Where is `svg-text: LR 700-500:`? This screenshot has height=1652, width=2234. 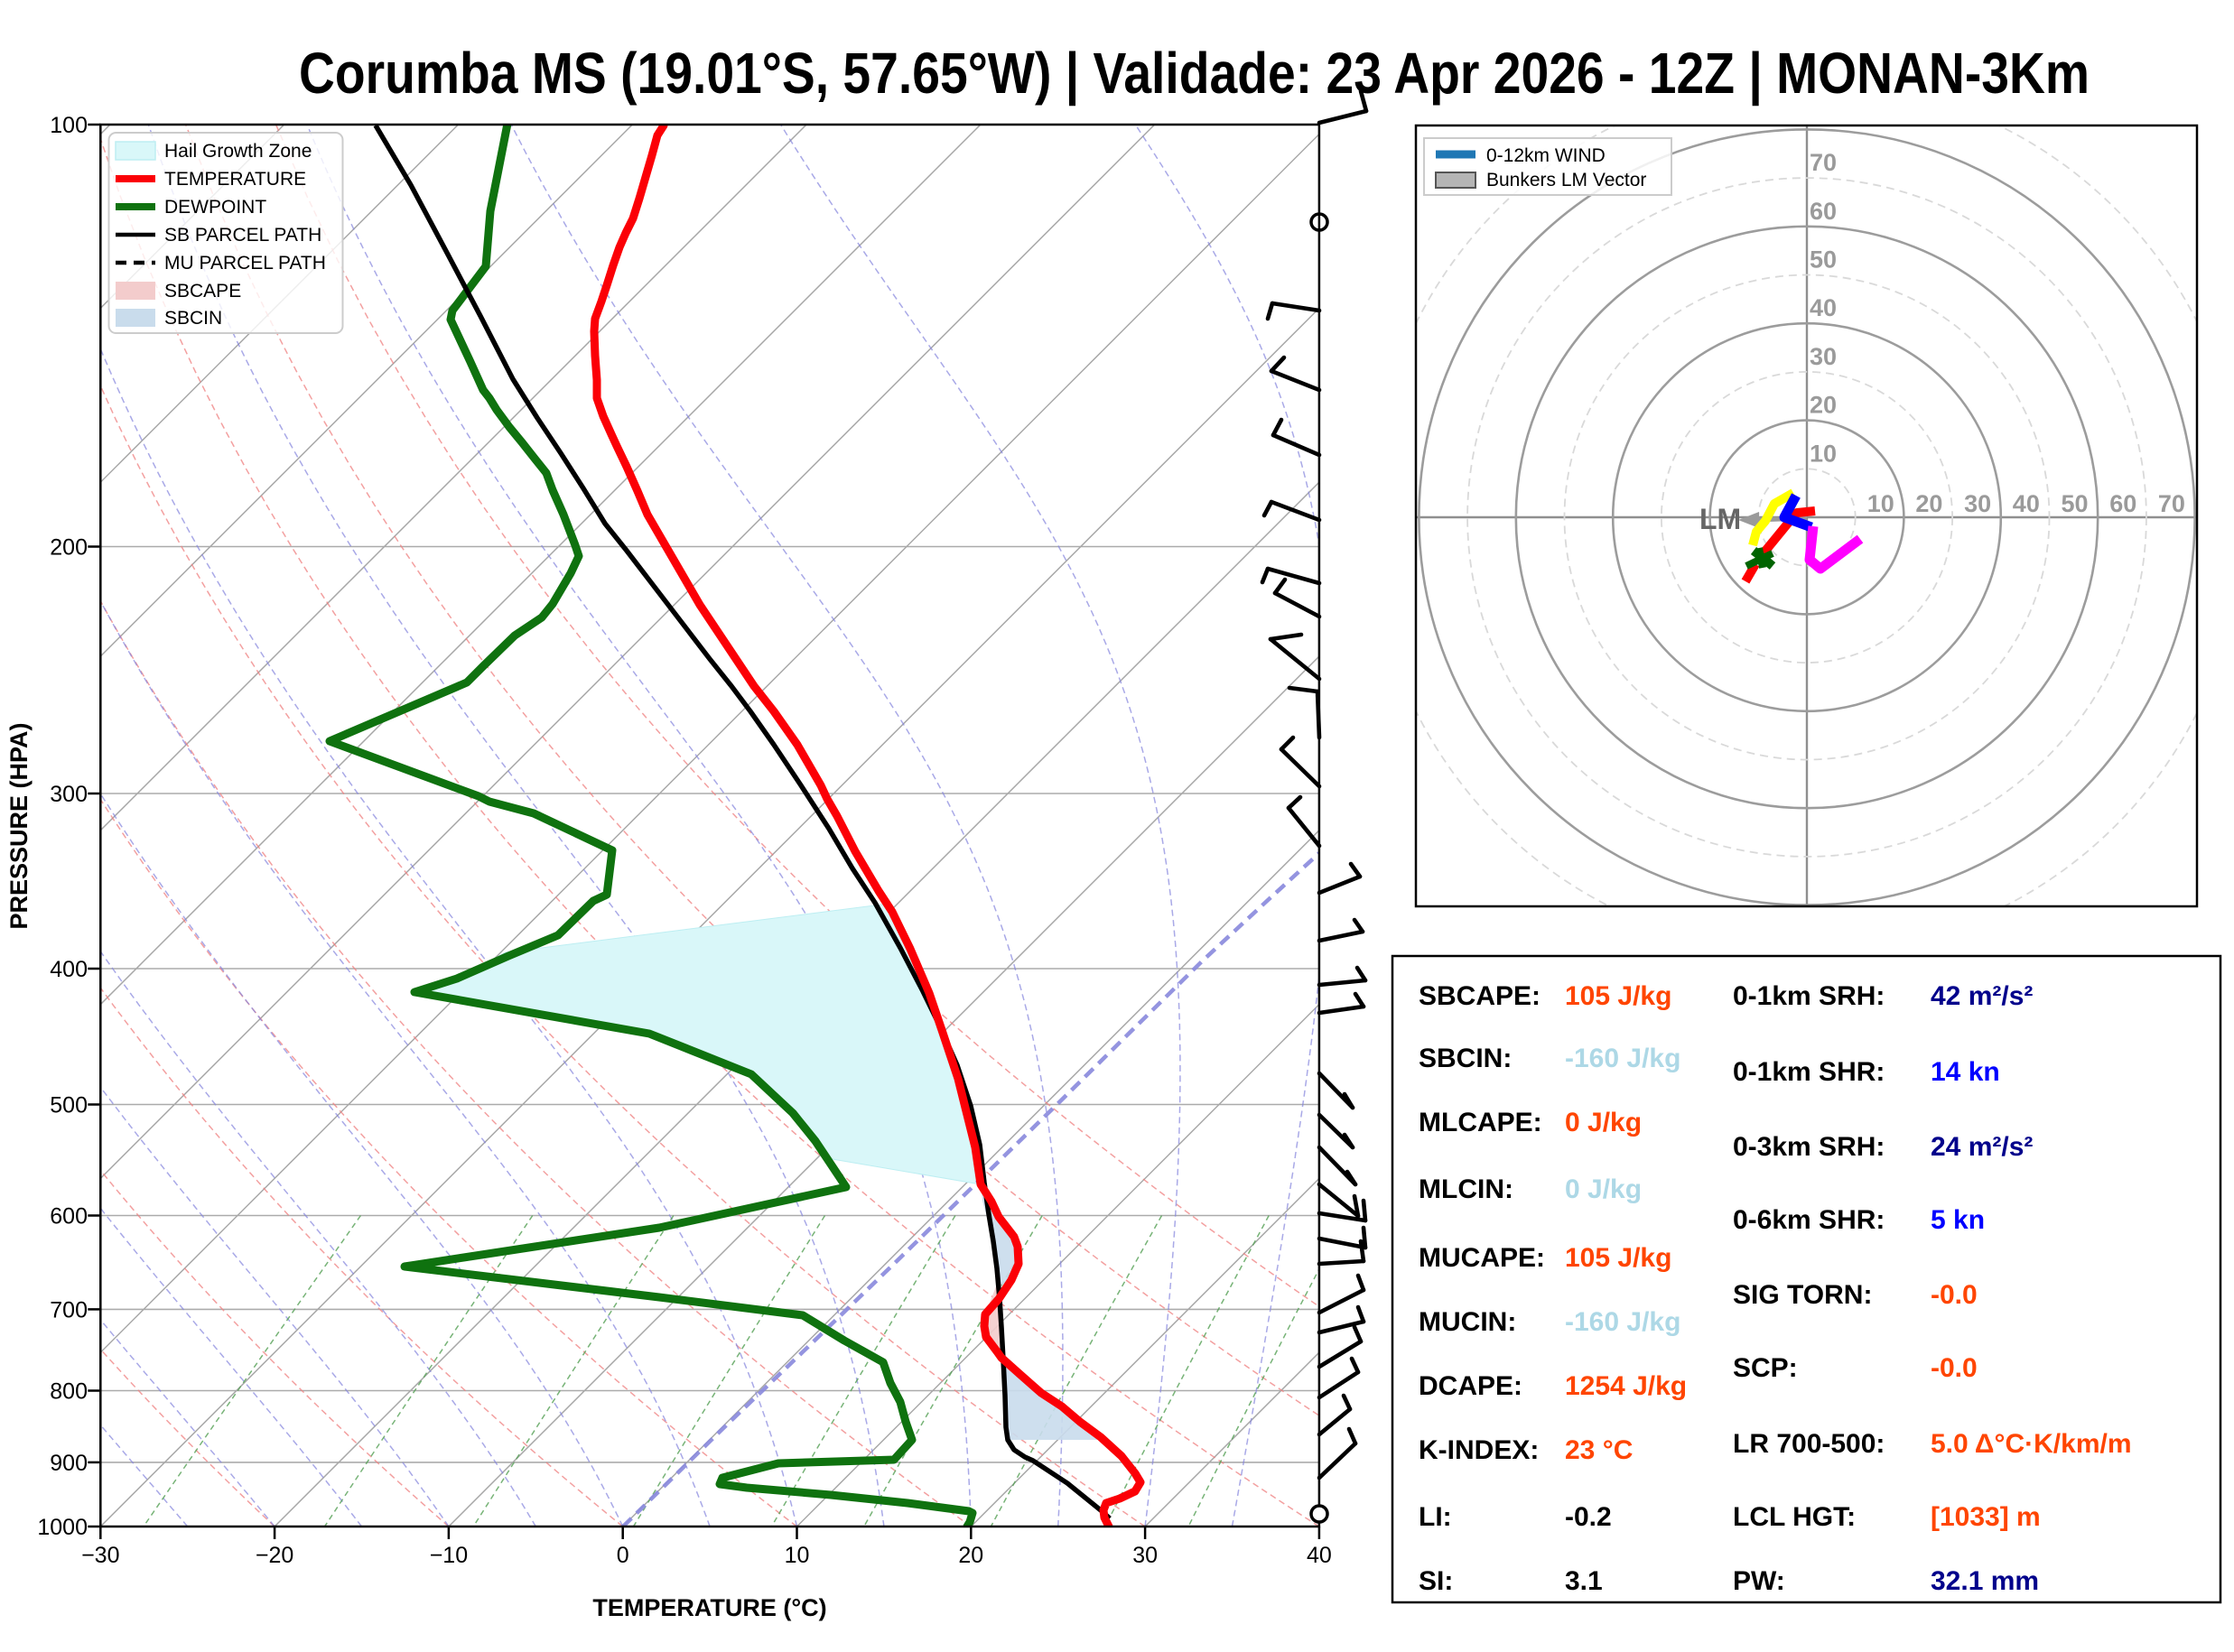 svg-text: LR 700-500: is located at coordinates (1809, 1444).